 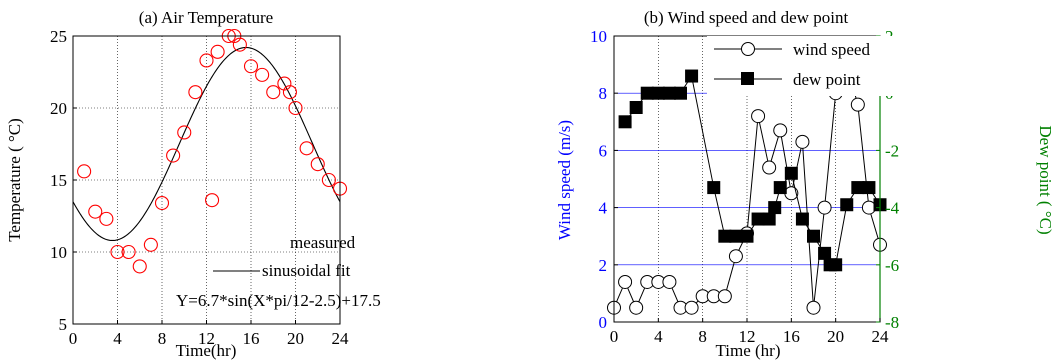 What do you see at coordinates (702, 336) in the screenshot?
I see `chart-b-x-tick-label: 8` at bounding box center [702, 336].